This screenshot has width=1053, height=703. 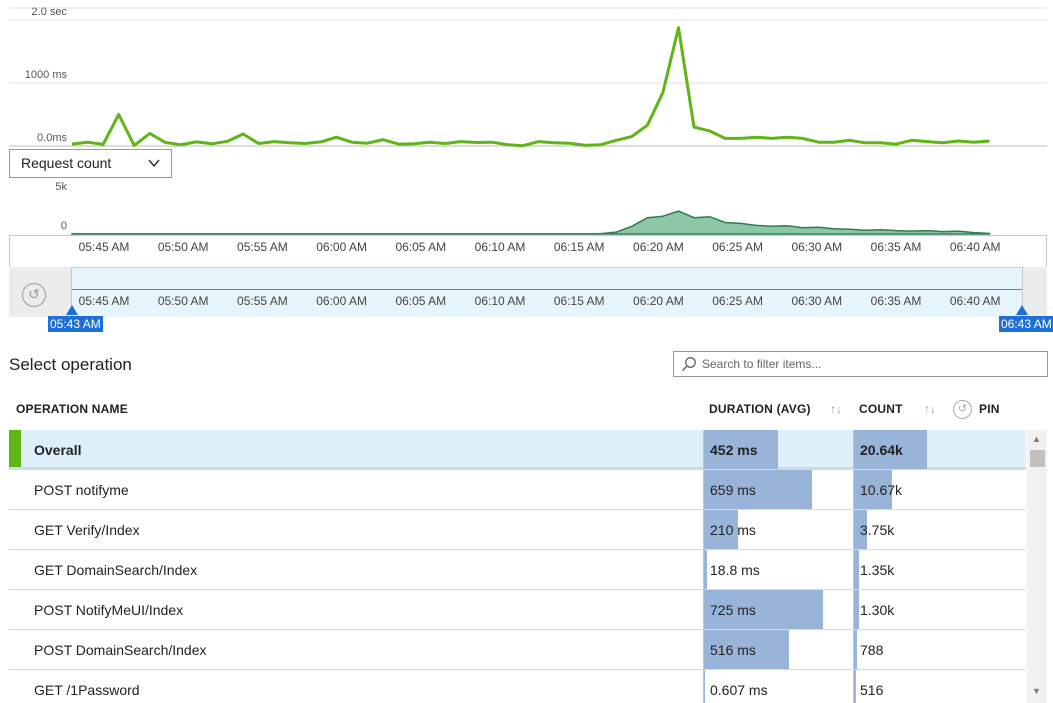 I want to click on duration-cell: 659 ms, so click(x=778, y=489).